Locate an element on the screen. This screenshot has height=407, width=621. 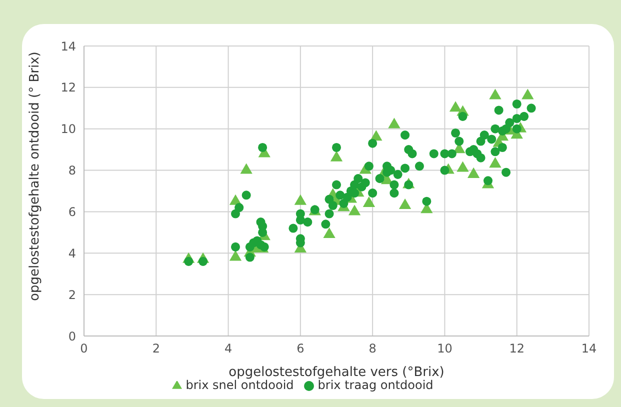
x-tick-label: 14 is located at coordinates (589, 349).